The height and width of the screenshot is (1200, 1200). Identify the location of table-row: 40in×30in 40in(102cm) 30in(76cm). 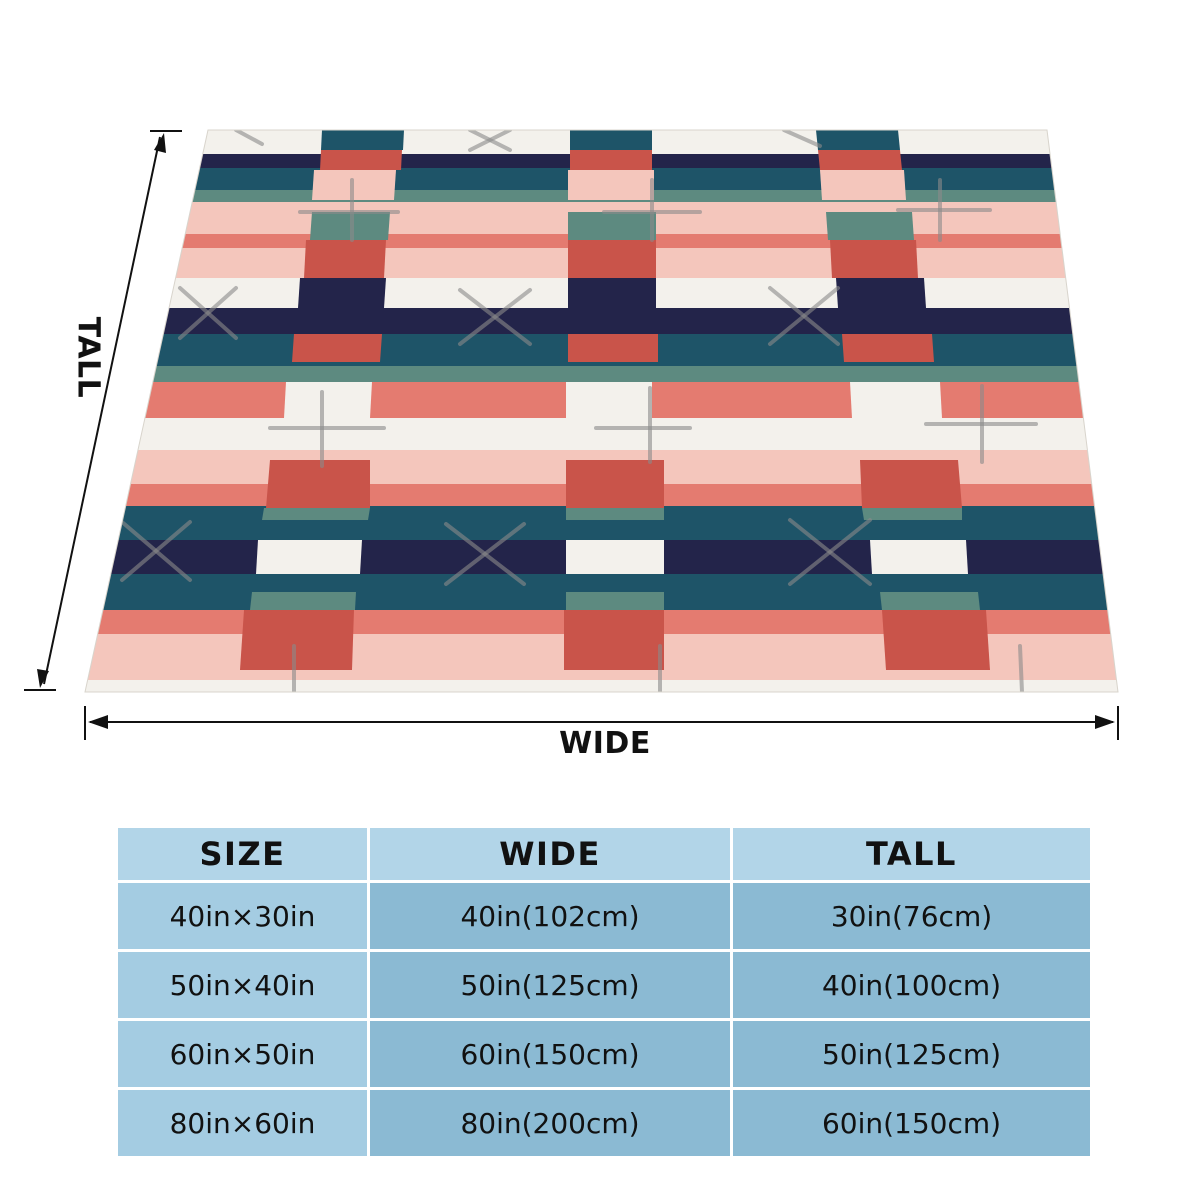
(604, 916).